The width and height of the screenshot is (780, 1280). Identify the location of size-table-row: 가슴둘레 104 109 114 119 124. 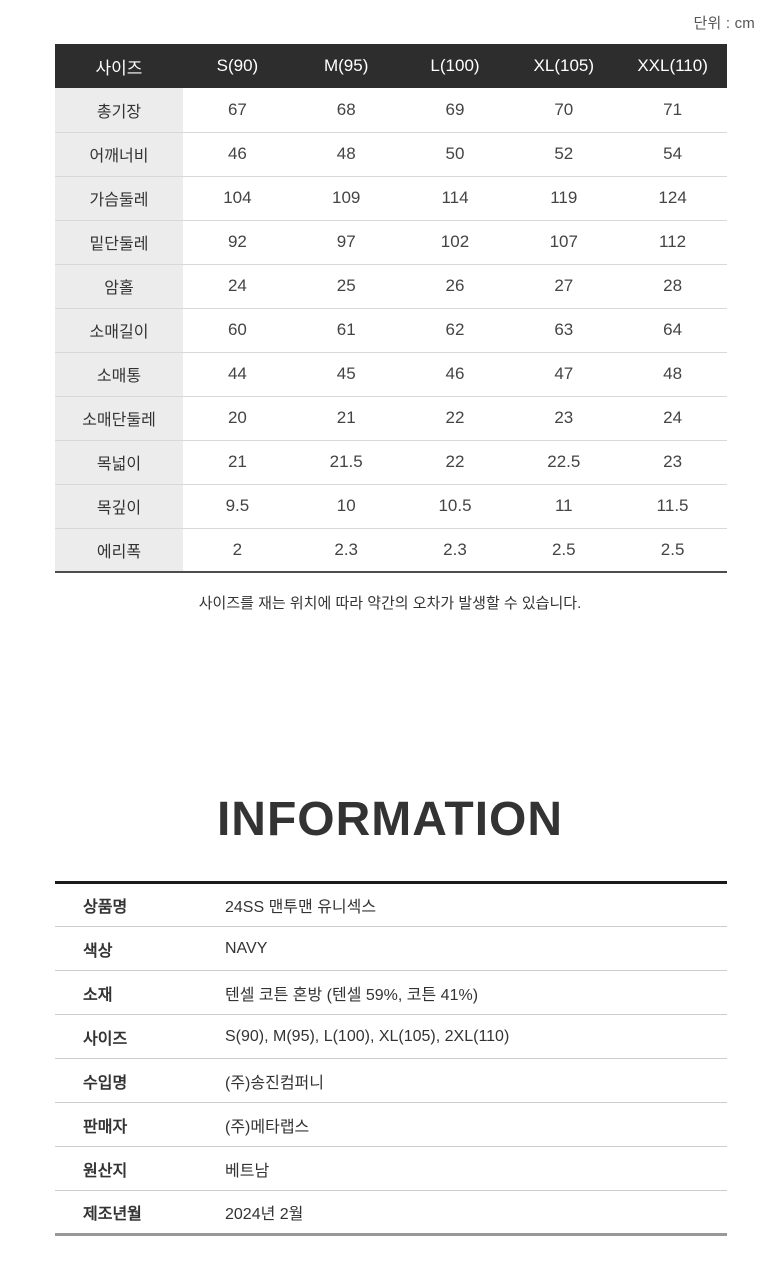
(391, 198).